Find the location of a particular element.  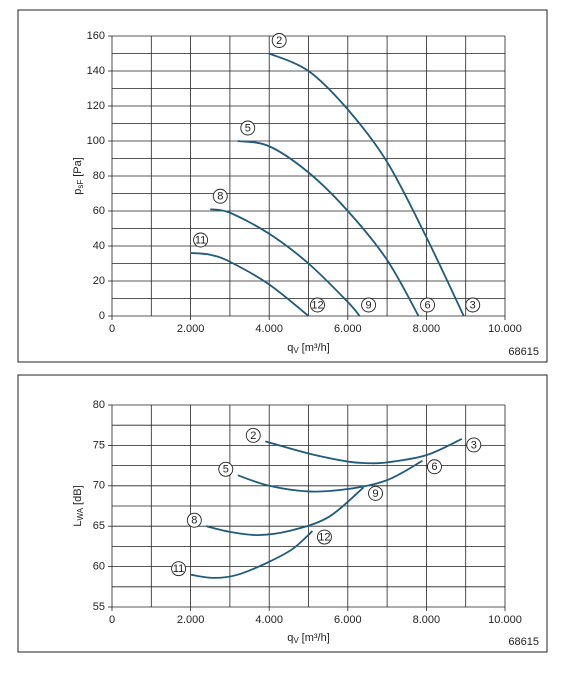

tag-text: 9 is located at coordinates (369, 305).